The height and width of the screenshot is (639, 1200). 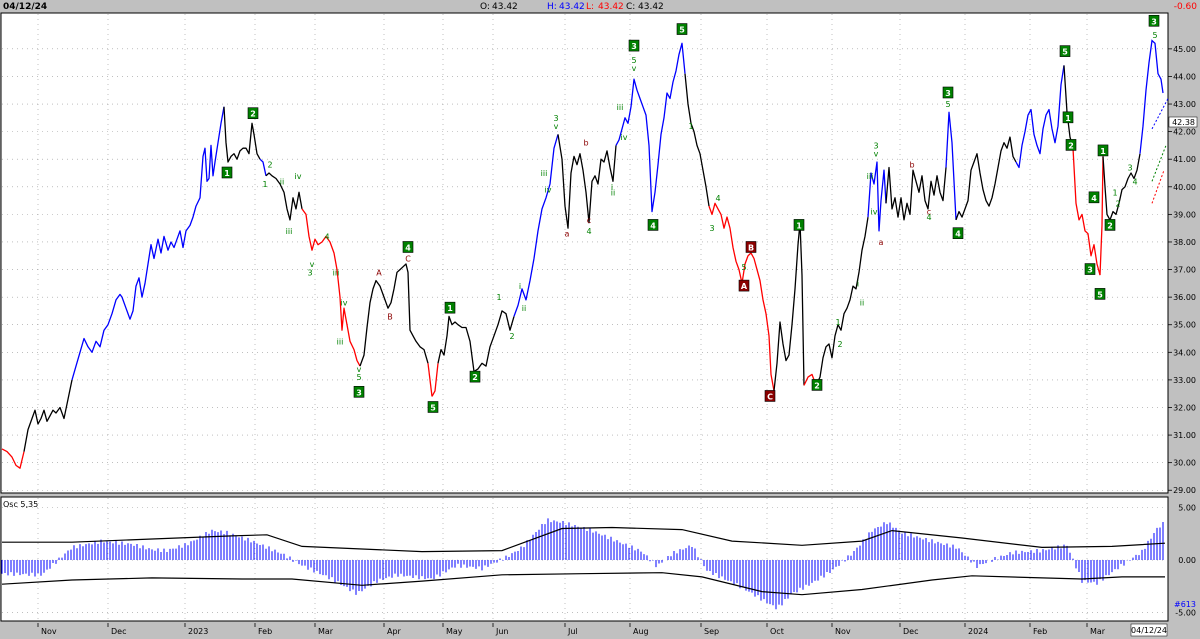 What do you see at coordinates (1184, 435) in the screenshot?
I see `price-tick-label: 31.00` at bounding box center [1184, 435].